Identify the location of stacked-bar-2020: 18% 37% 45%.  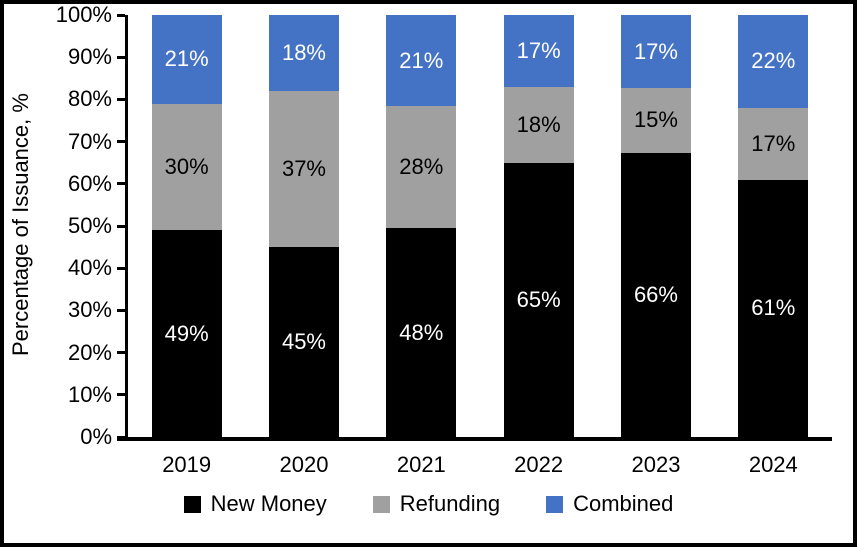
(303, 226).